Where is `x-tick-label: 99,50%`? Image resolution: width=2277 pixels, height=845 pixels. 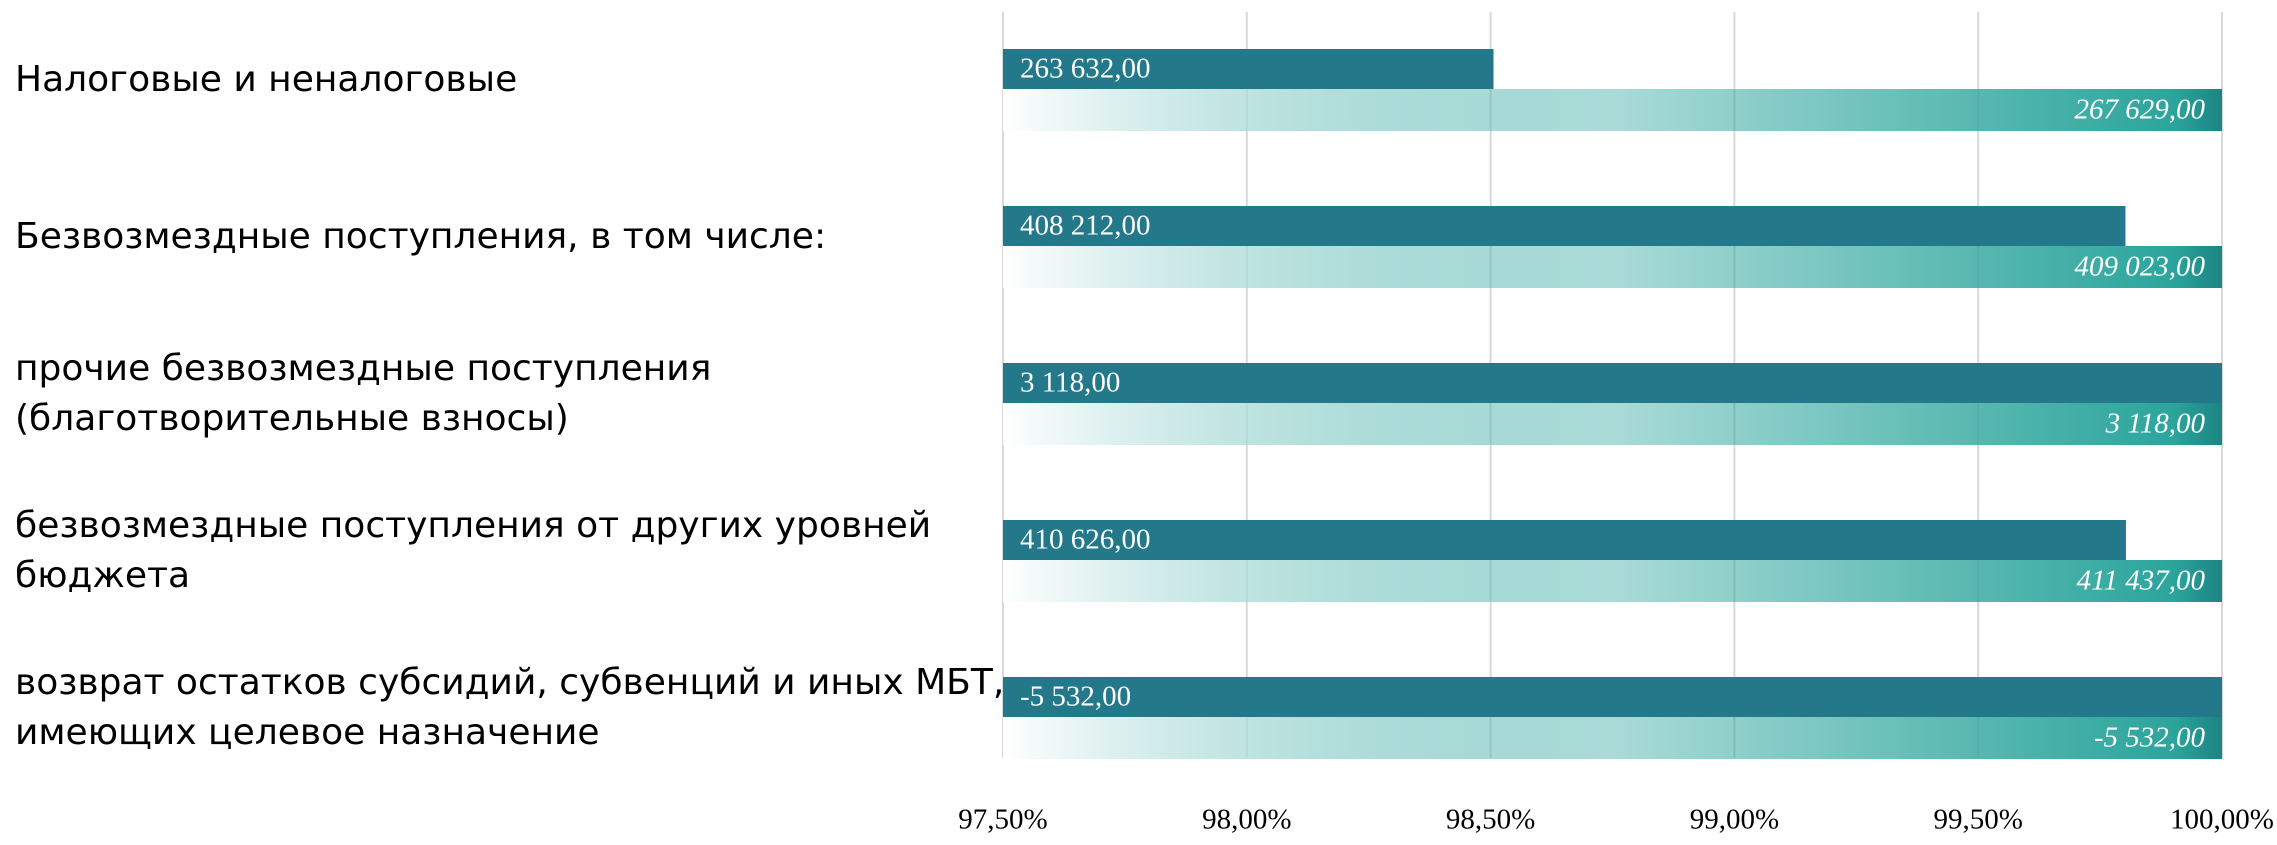 x-tick-label: 99,50% is located at coordinates (1977, 820).